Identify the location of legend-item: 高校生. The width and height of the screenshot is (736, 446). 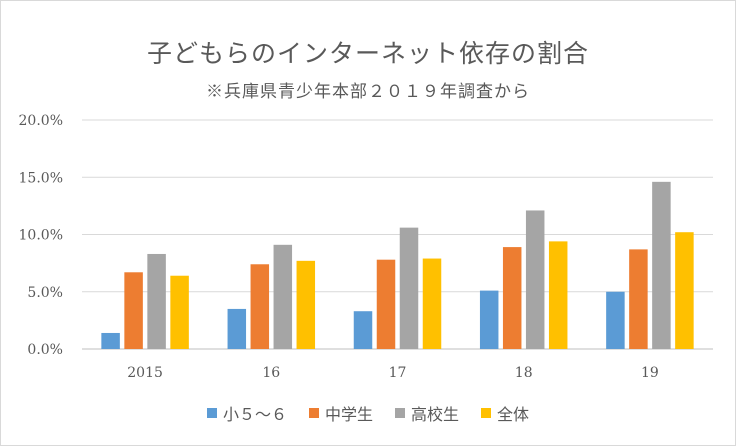
(427, 413).